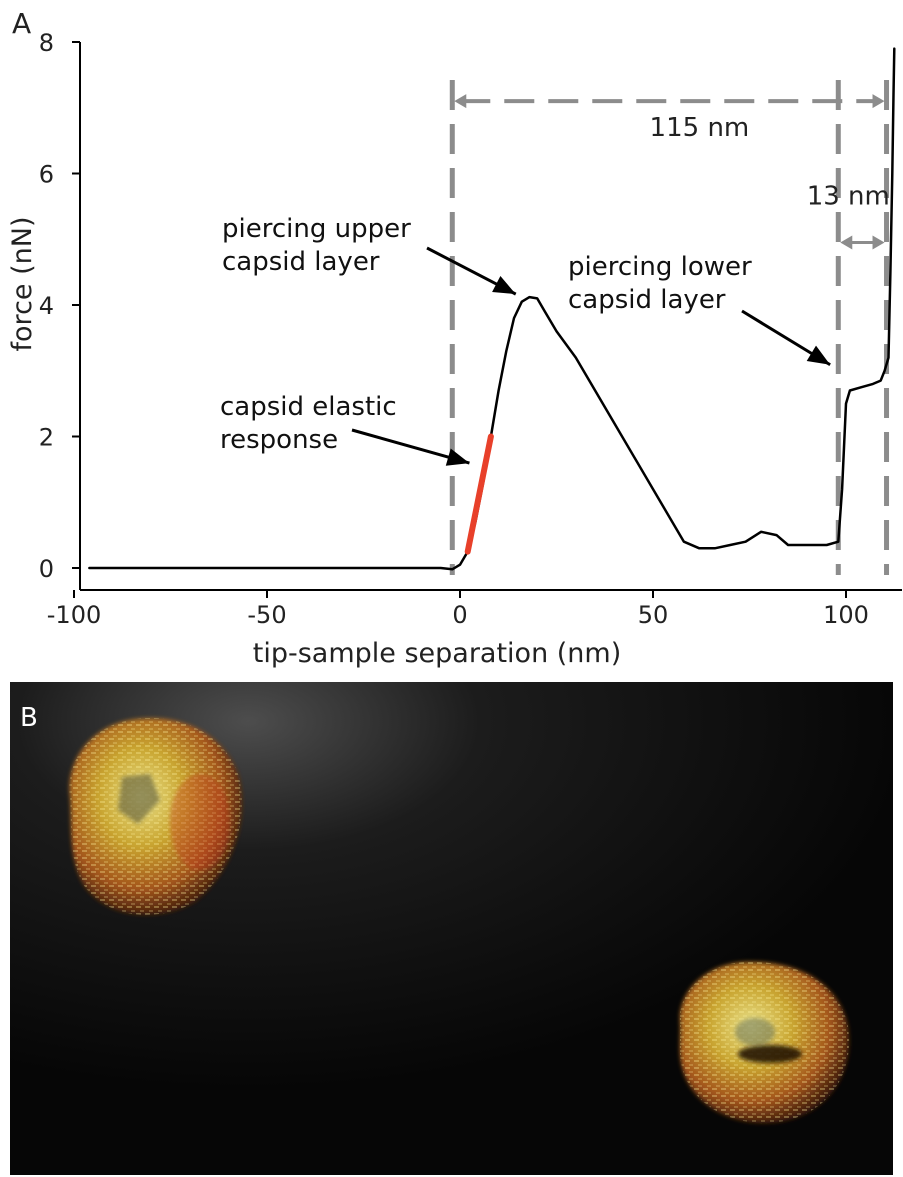 This screenshot has width=903, height=1177. What do you see at coordinates (46, 306) in the screenshot?
I see `y-tick-label: 4` at bounding box center [46, 306].